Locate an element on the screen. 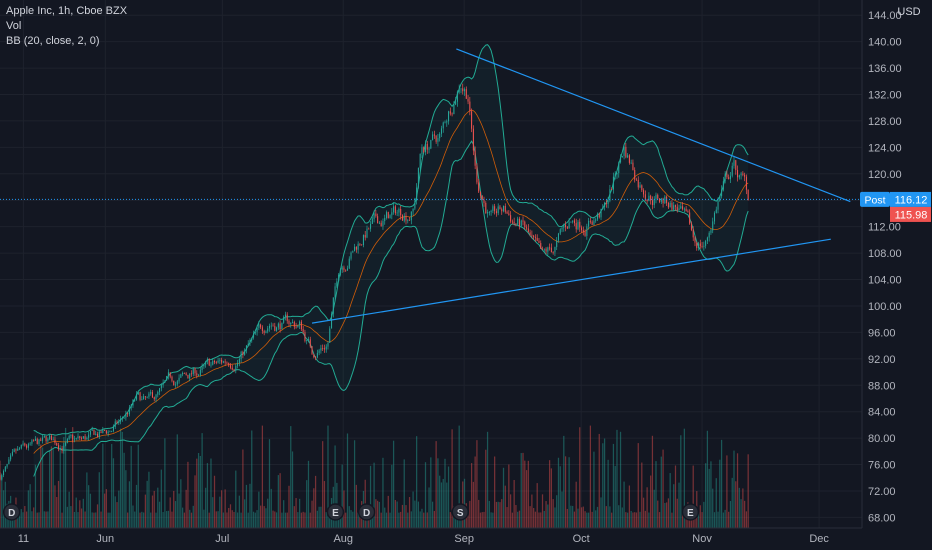  price-tick-label: 140.00 is located at coordinates (885, 43).